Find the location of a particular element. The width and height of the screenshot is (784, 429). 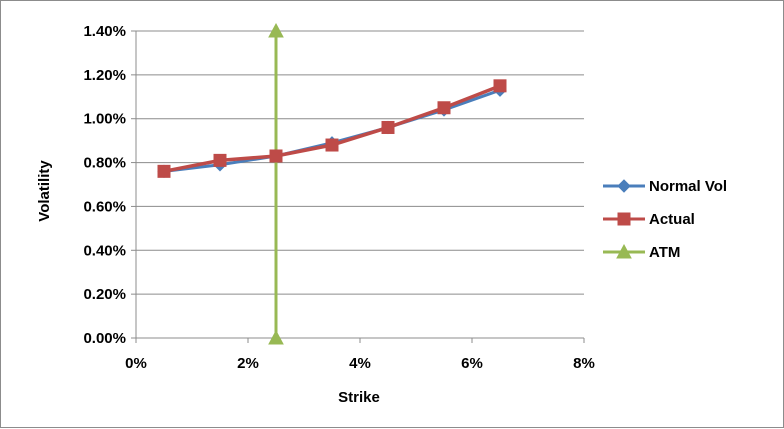

legend-item-atm: ATM is located at coordinates (641, 252).